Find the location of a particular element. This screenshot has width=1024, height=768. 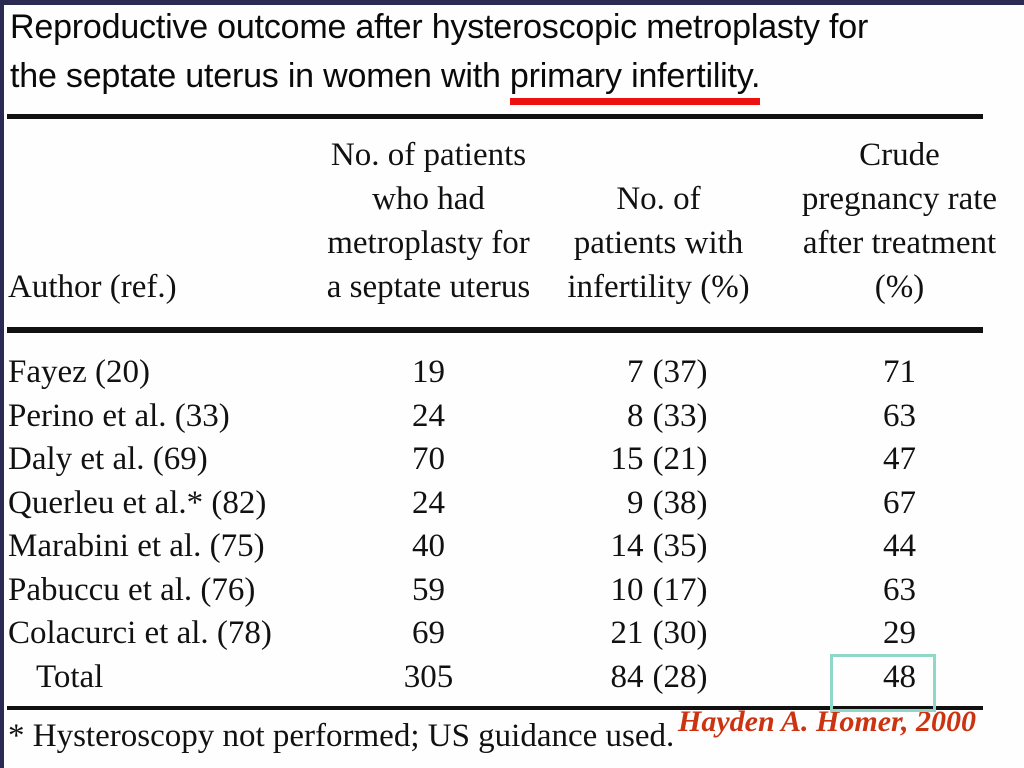

cell-author: Daly et al. (69) is located at coordinates (108, 459).